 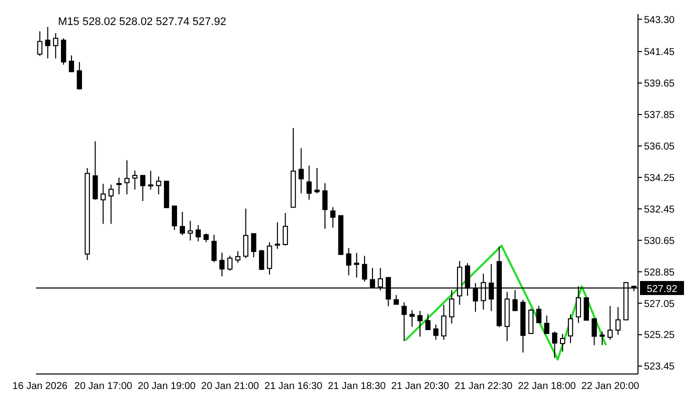 I want to click on x-tick-label: 20 Jan 17:00, so click(x=103, y=386).